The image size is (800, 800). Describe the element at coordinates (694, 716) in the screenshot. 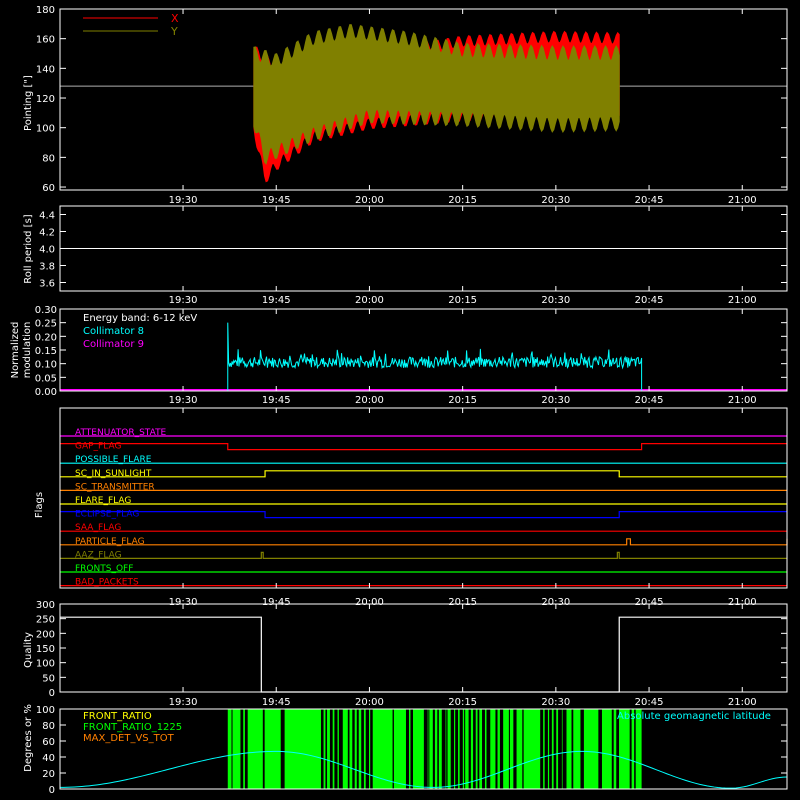

I see `ratio-legend-geomag-lat: Absolute geomagnetic latitude` at that location.